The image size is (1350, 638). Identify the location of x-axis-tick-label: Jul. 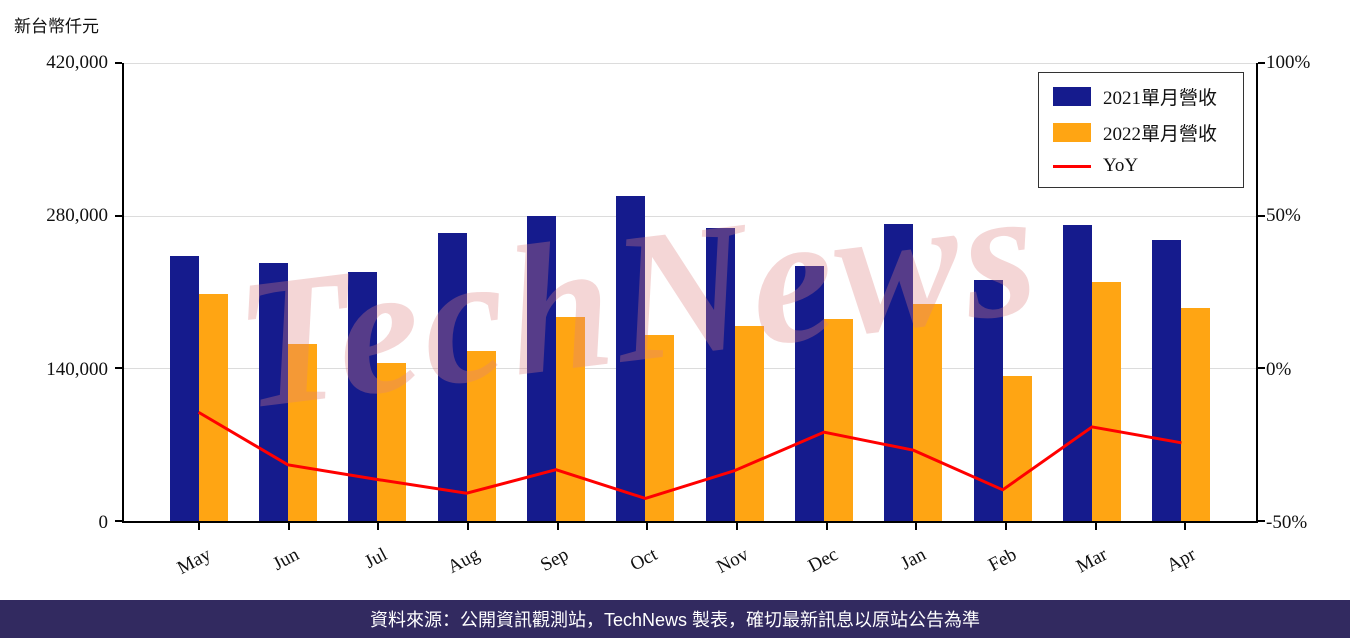
(376, 558).